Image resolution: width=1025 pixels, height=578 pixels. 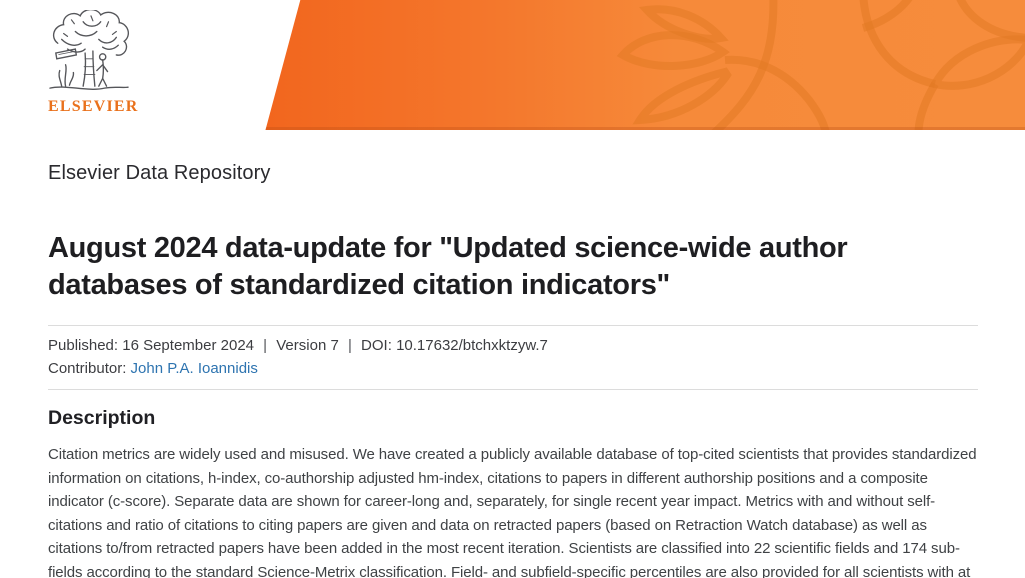 What do you see at coordinates (472, 345) in the screenshot?
I see `doi-value: 10.17632/btchxktzyw.7` at bounding box center [472, 345].